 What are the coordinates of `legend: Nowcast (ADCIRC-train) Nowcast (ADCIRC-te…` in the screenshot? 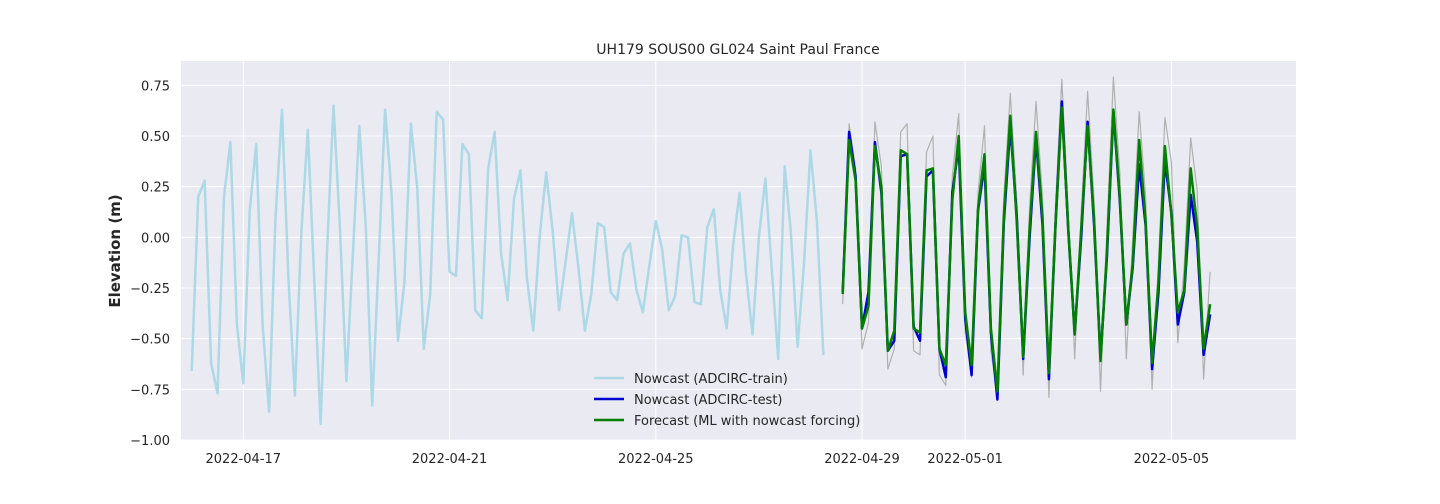 It's located at (727, 400).